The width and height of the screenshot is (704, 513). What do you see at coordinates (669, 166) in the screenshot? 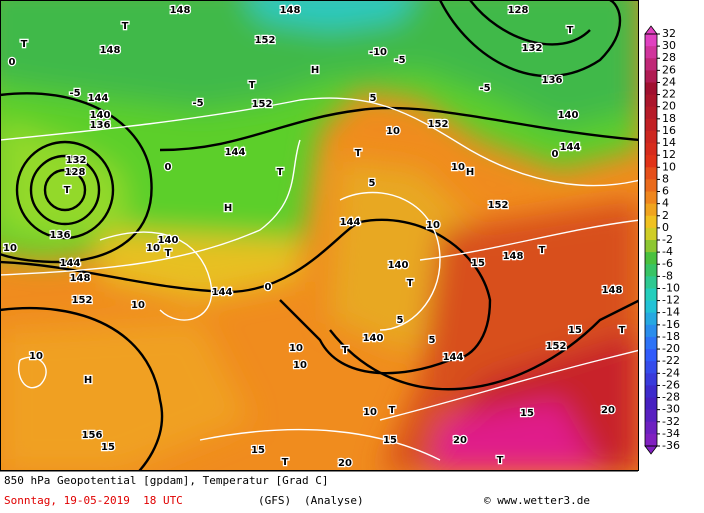
I see `colorbar-tick-label: 10` at bounding box center [669, 166].